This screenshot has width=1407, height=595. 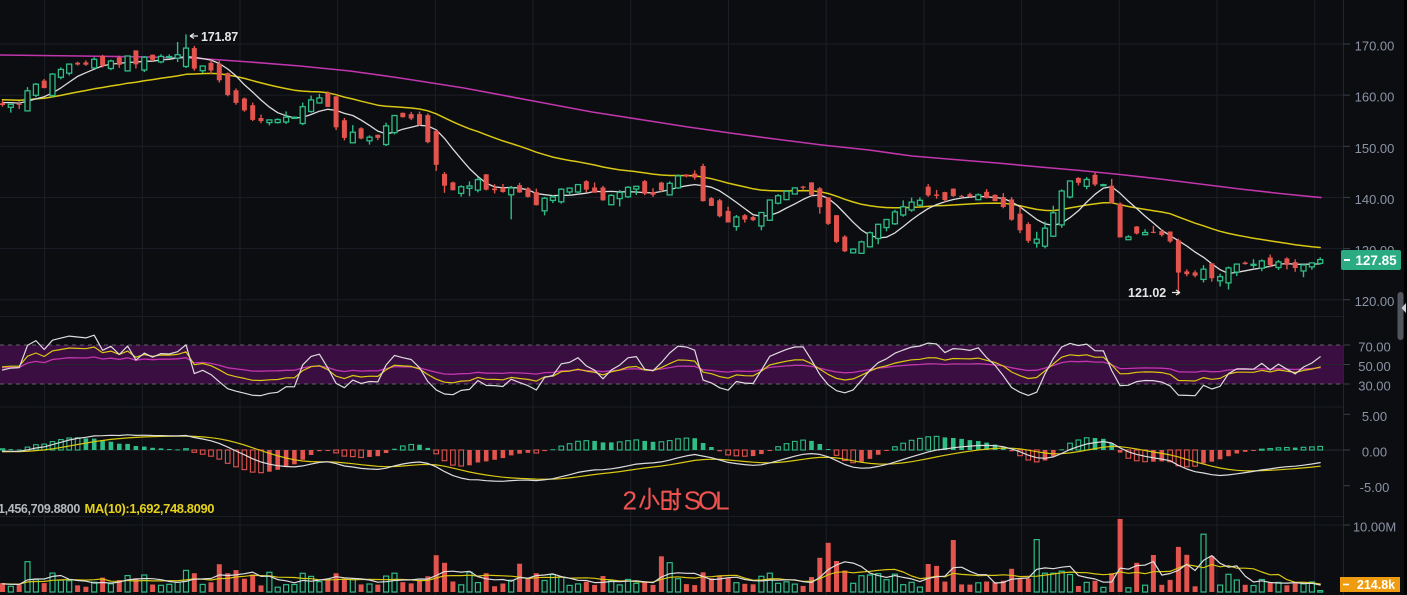 What do you see at coordinates (150, 508) in the screenshot?
I see `svg-text: MA(10):1,692,748.8090` at bounding box center [150, 508].